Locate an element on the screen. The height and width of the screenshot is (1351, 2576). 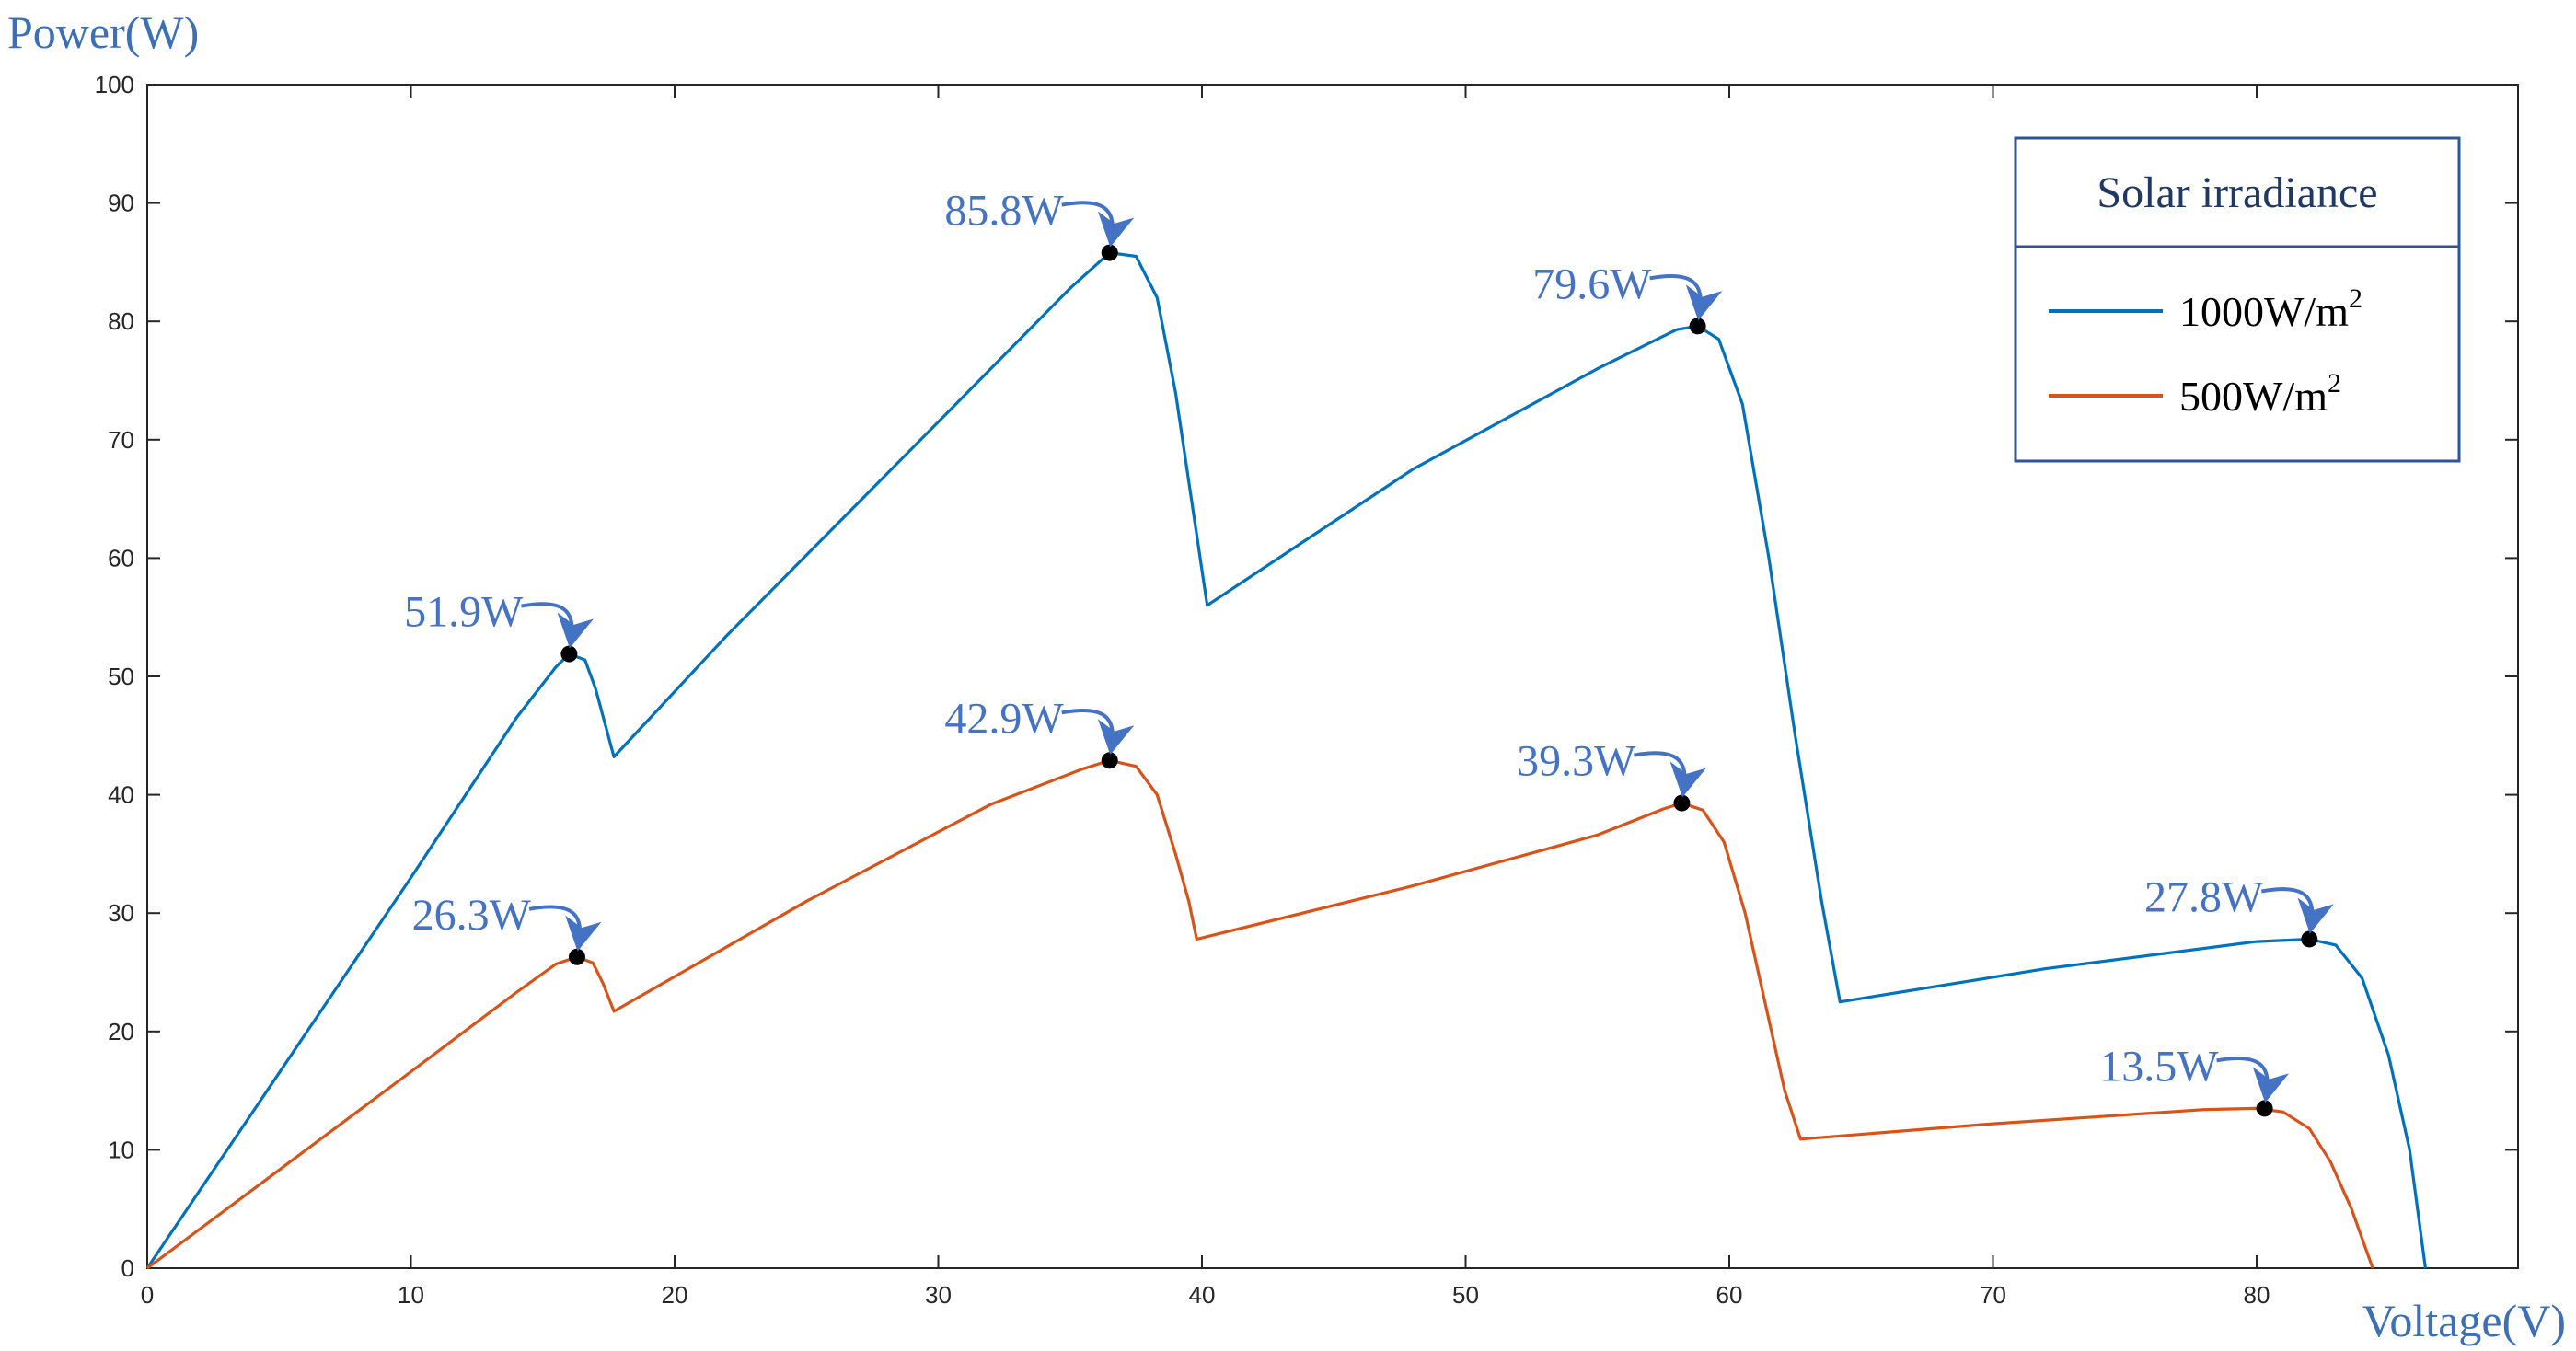
legend-body-box is located at coordinates (2238, 354).